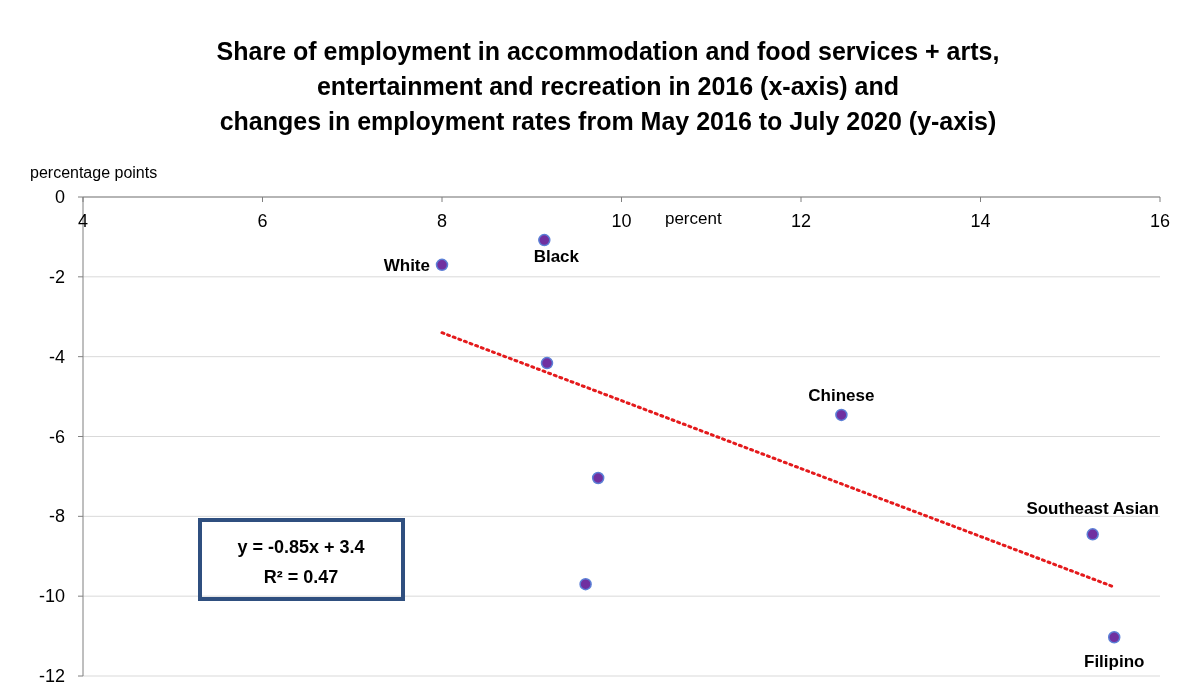  What do you see at coordinates (83, 221) in the screenshot?
I see `x-tick-label: 4` at bounding box center [83, 221].